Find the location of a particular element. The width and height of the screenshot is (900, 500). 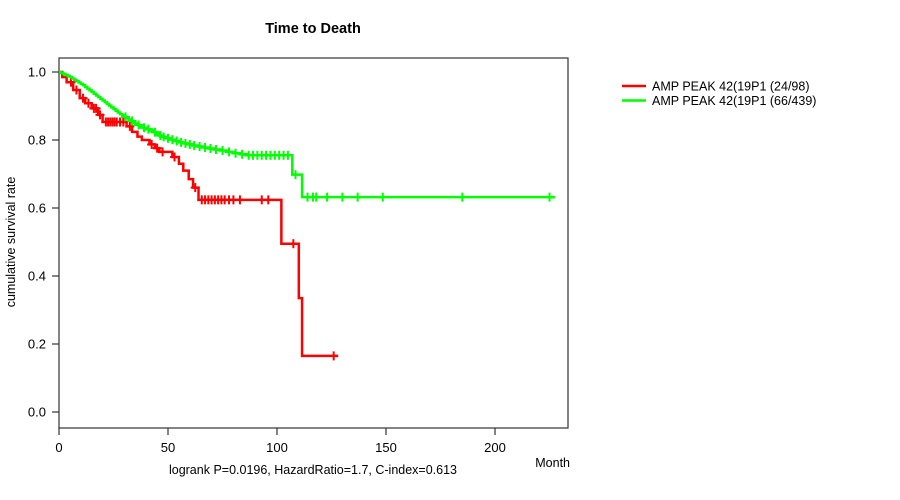

y-tick-label: 0.0 is located at coordinates (37, 412).